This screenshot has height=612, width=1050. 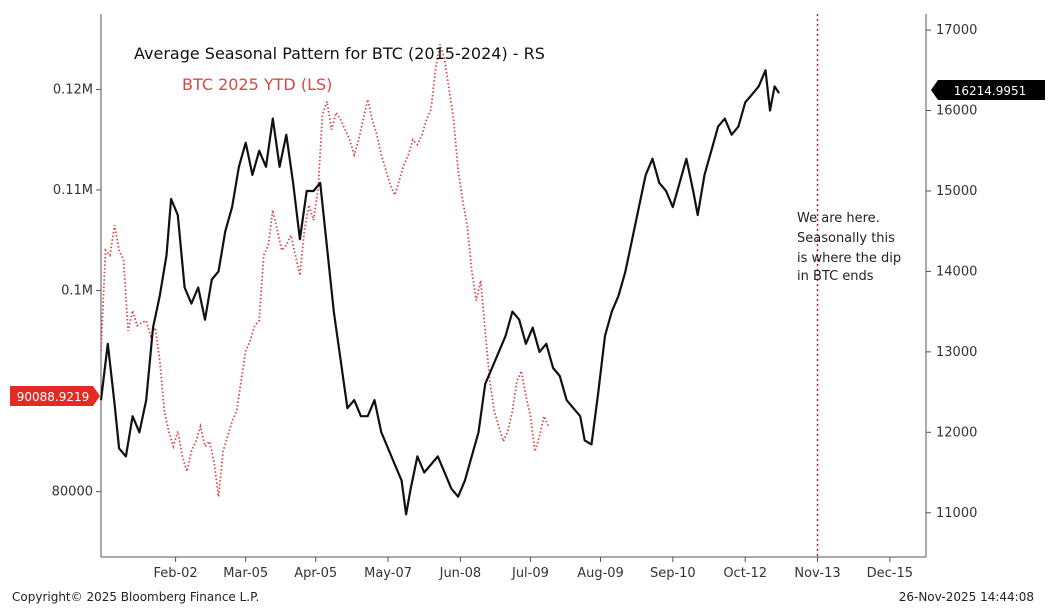 I want to click on annotation-line-2: Seasonally this, so click(x=846, y=238).